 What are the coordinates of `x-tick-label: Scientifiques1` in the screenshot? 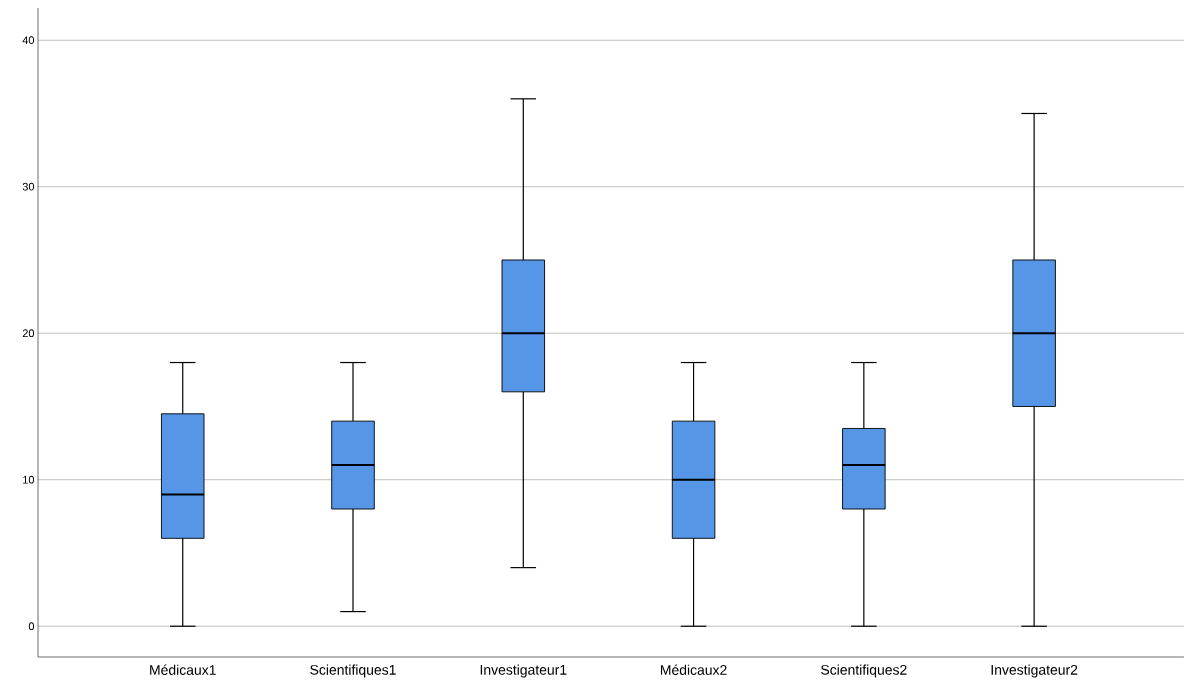 It's located at (353, 671).